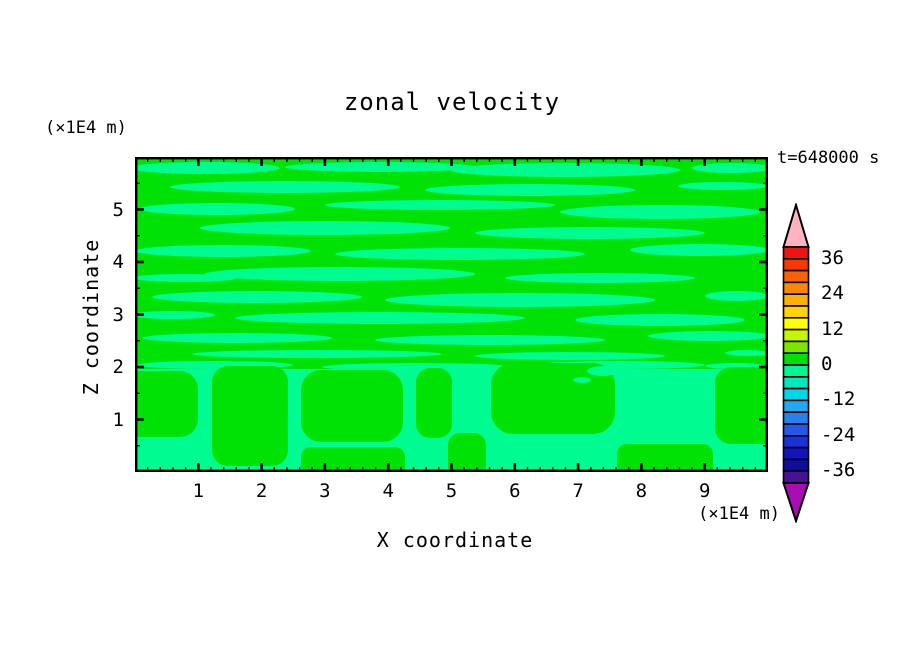  Describe the element at coordinates (198, 491) in the screenshot. I see `x-tick-label: 1` at that location.